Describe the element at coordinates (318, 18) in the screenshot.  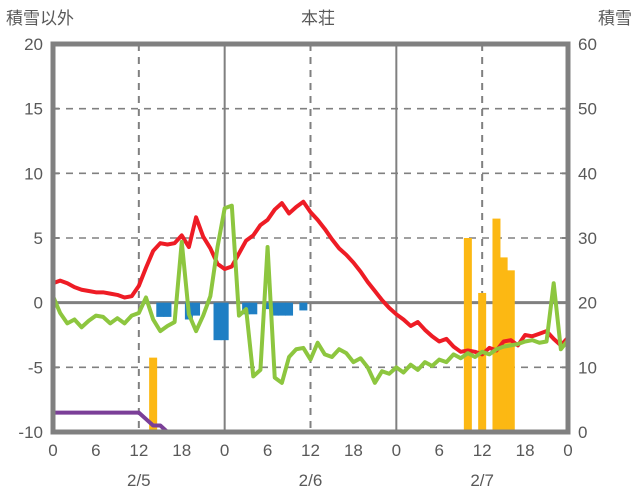
I see `page-title: 本荘` at that location.